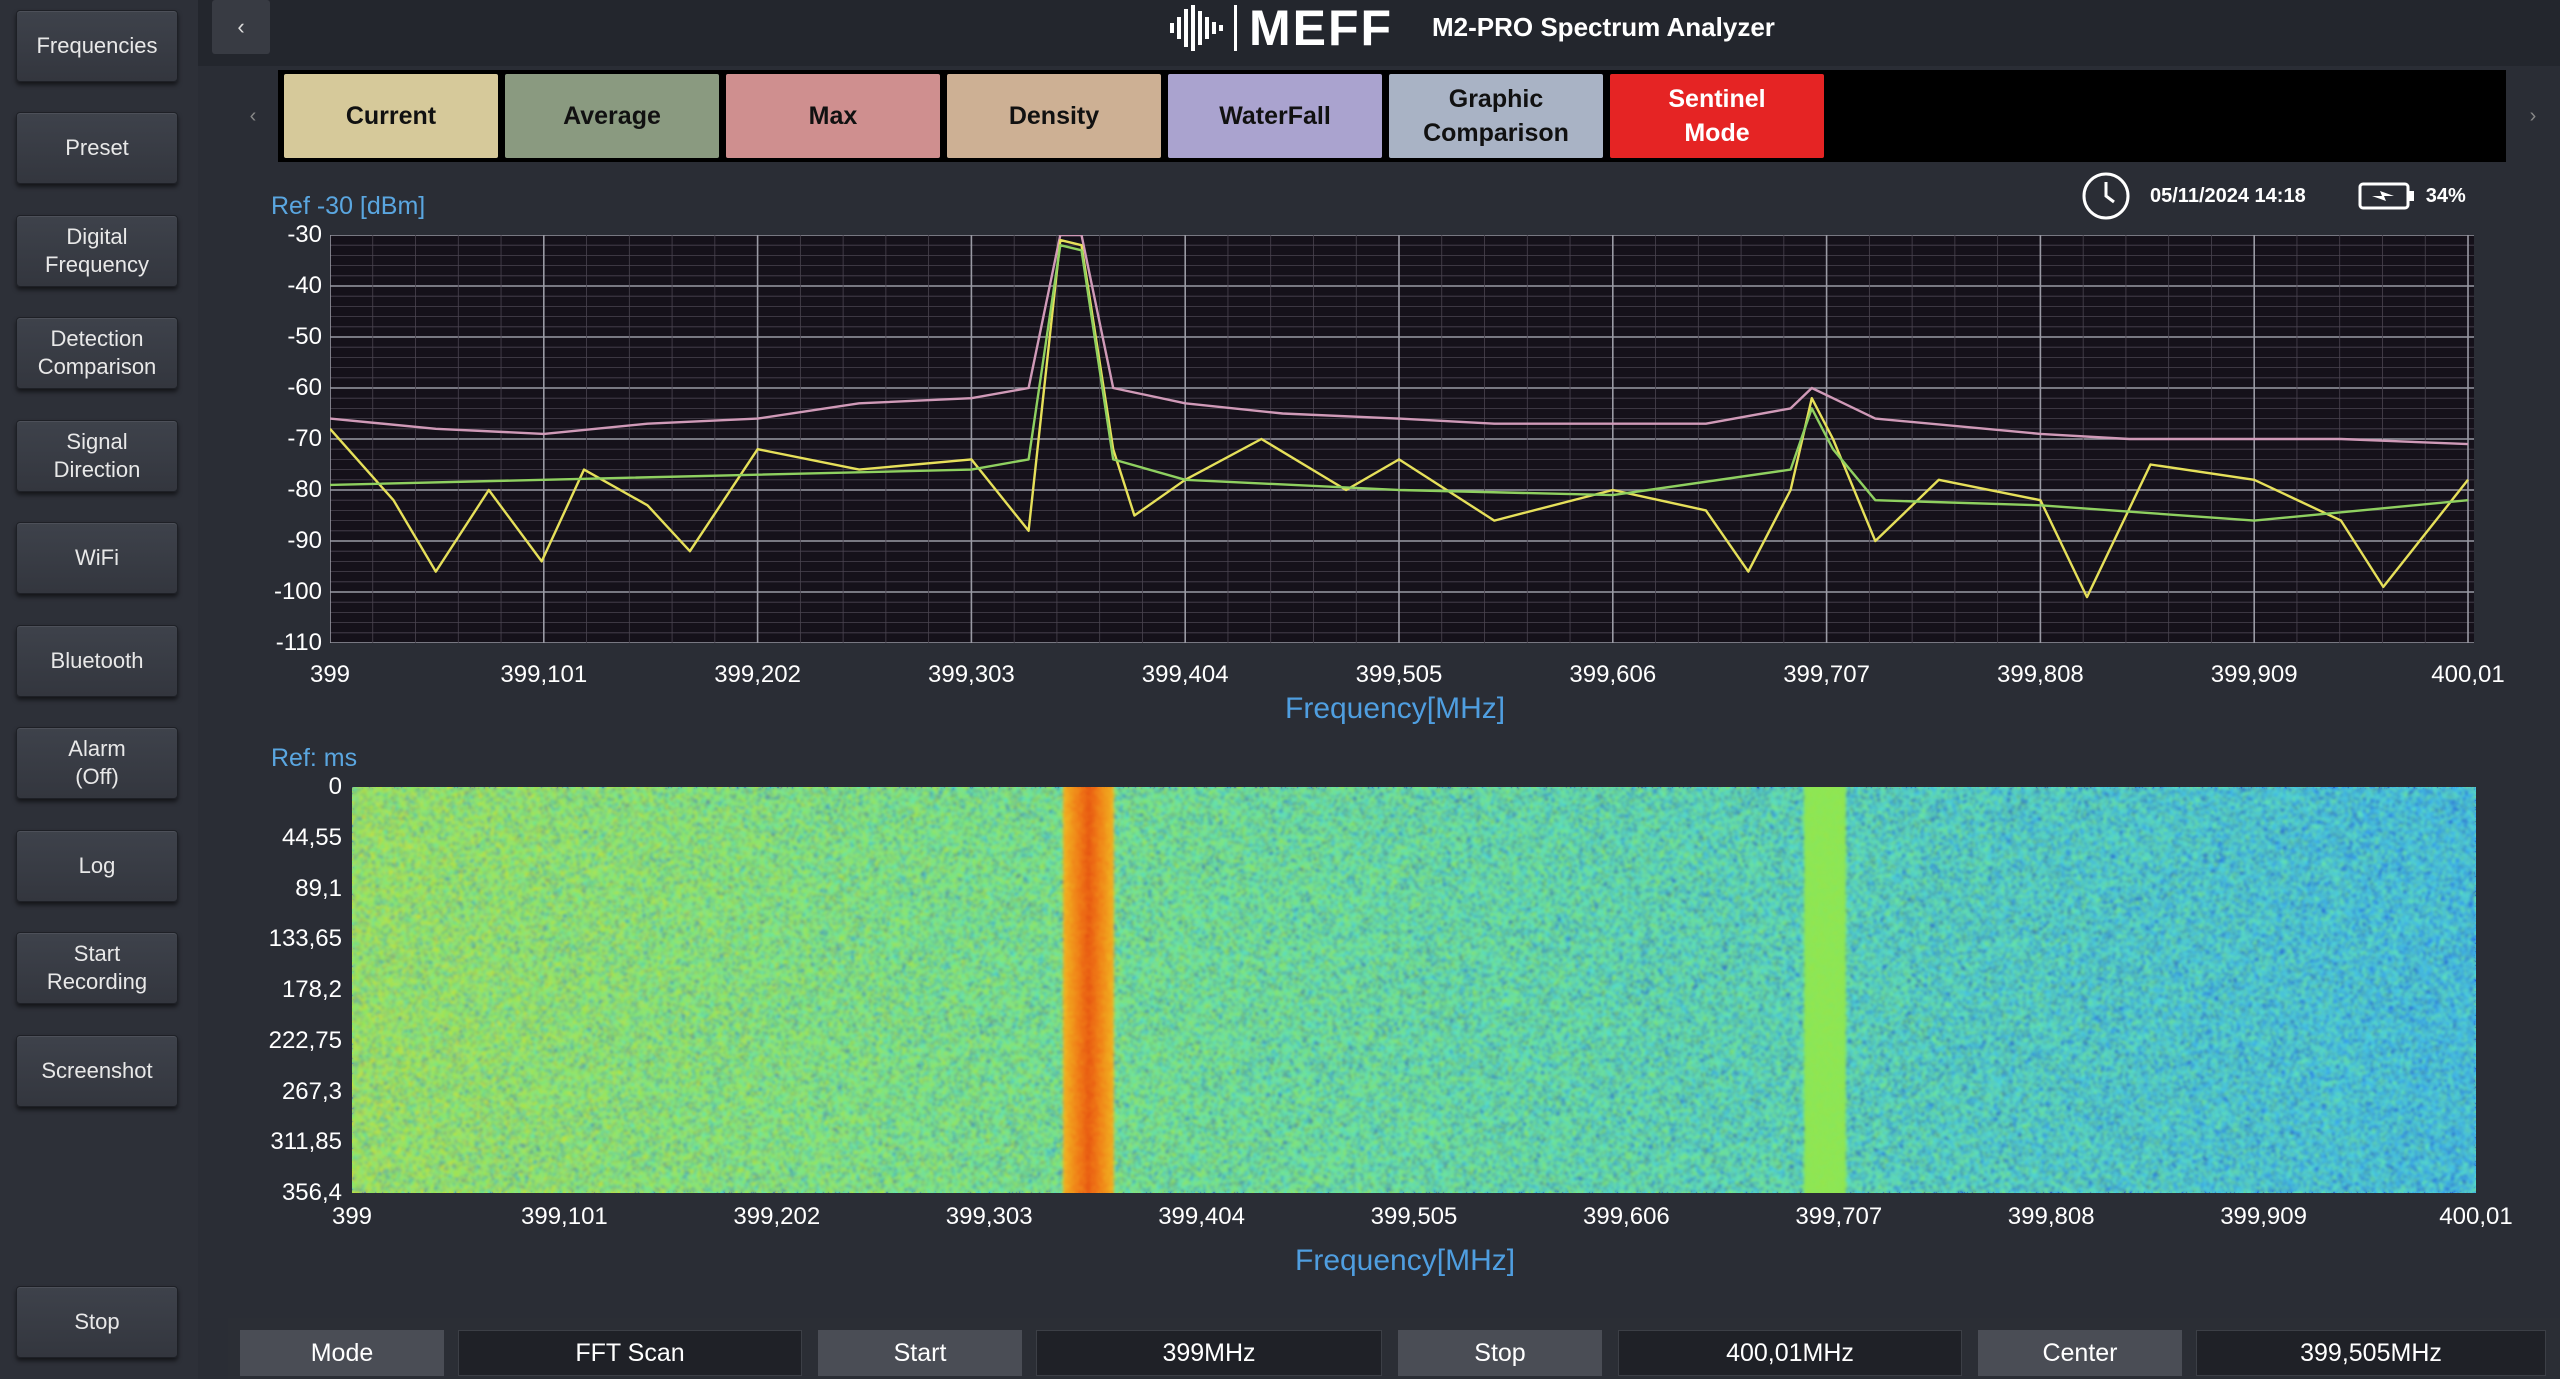 The width and height of the screenshot is (2560, 1379). What do you see at coordinates (97, 456) in the screenshot?
I see `signal-direction-button: Signal Direction` at bounding box center [97, 456].